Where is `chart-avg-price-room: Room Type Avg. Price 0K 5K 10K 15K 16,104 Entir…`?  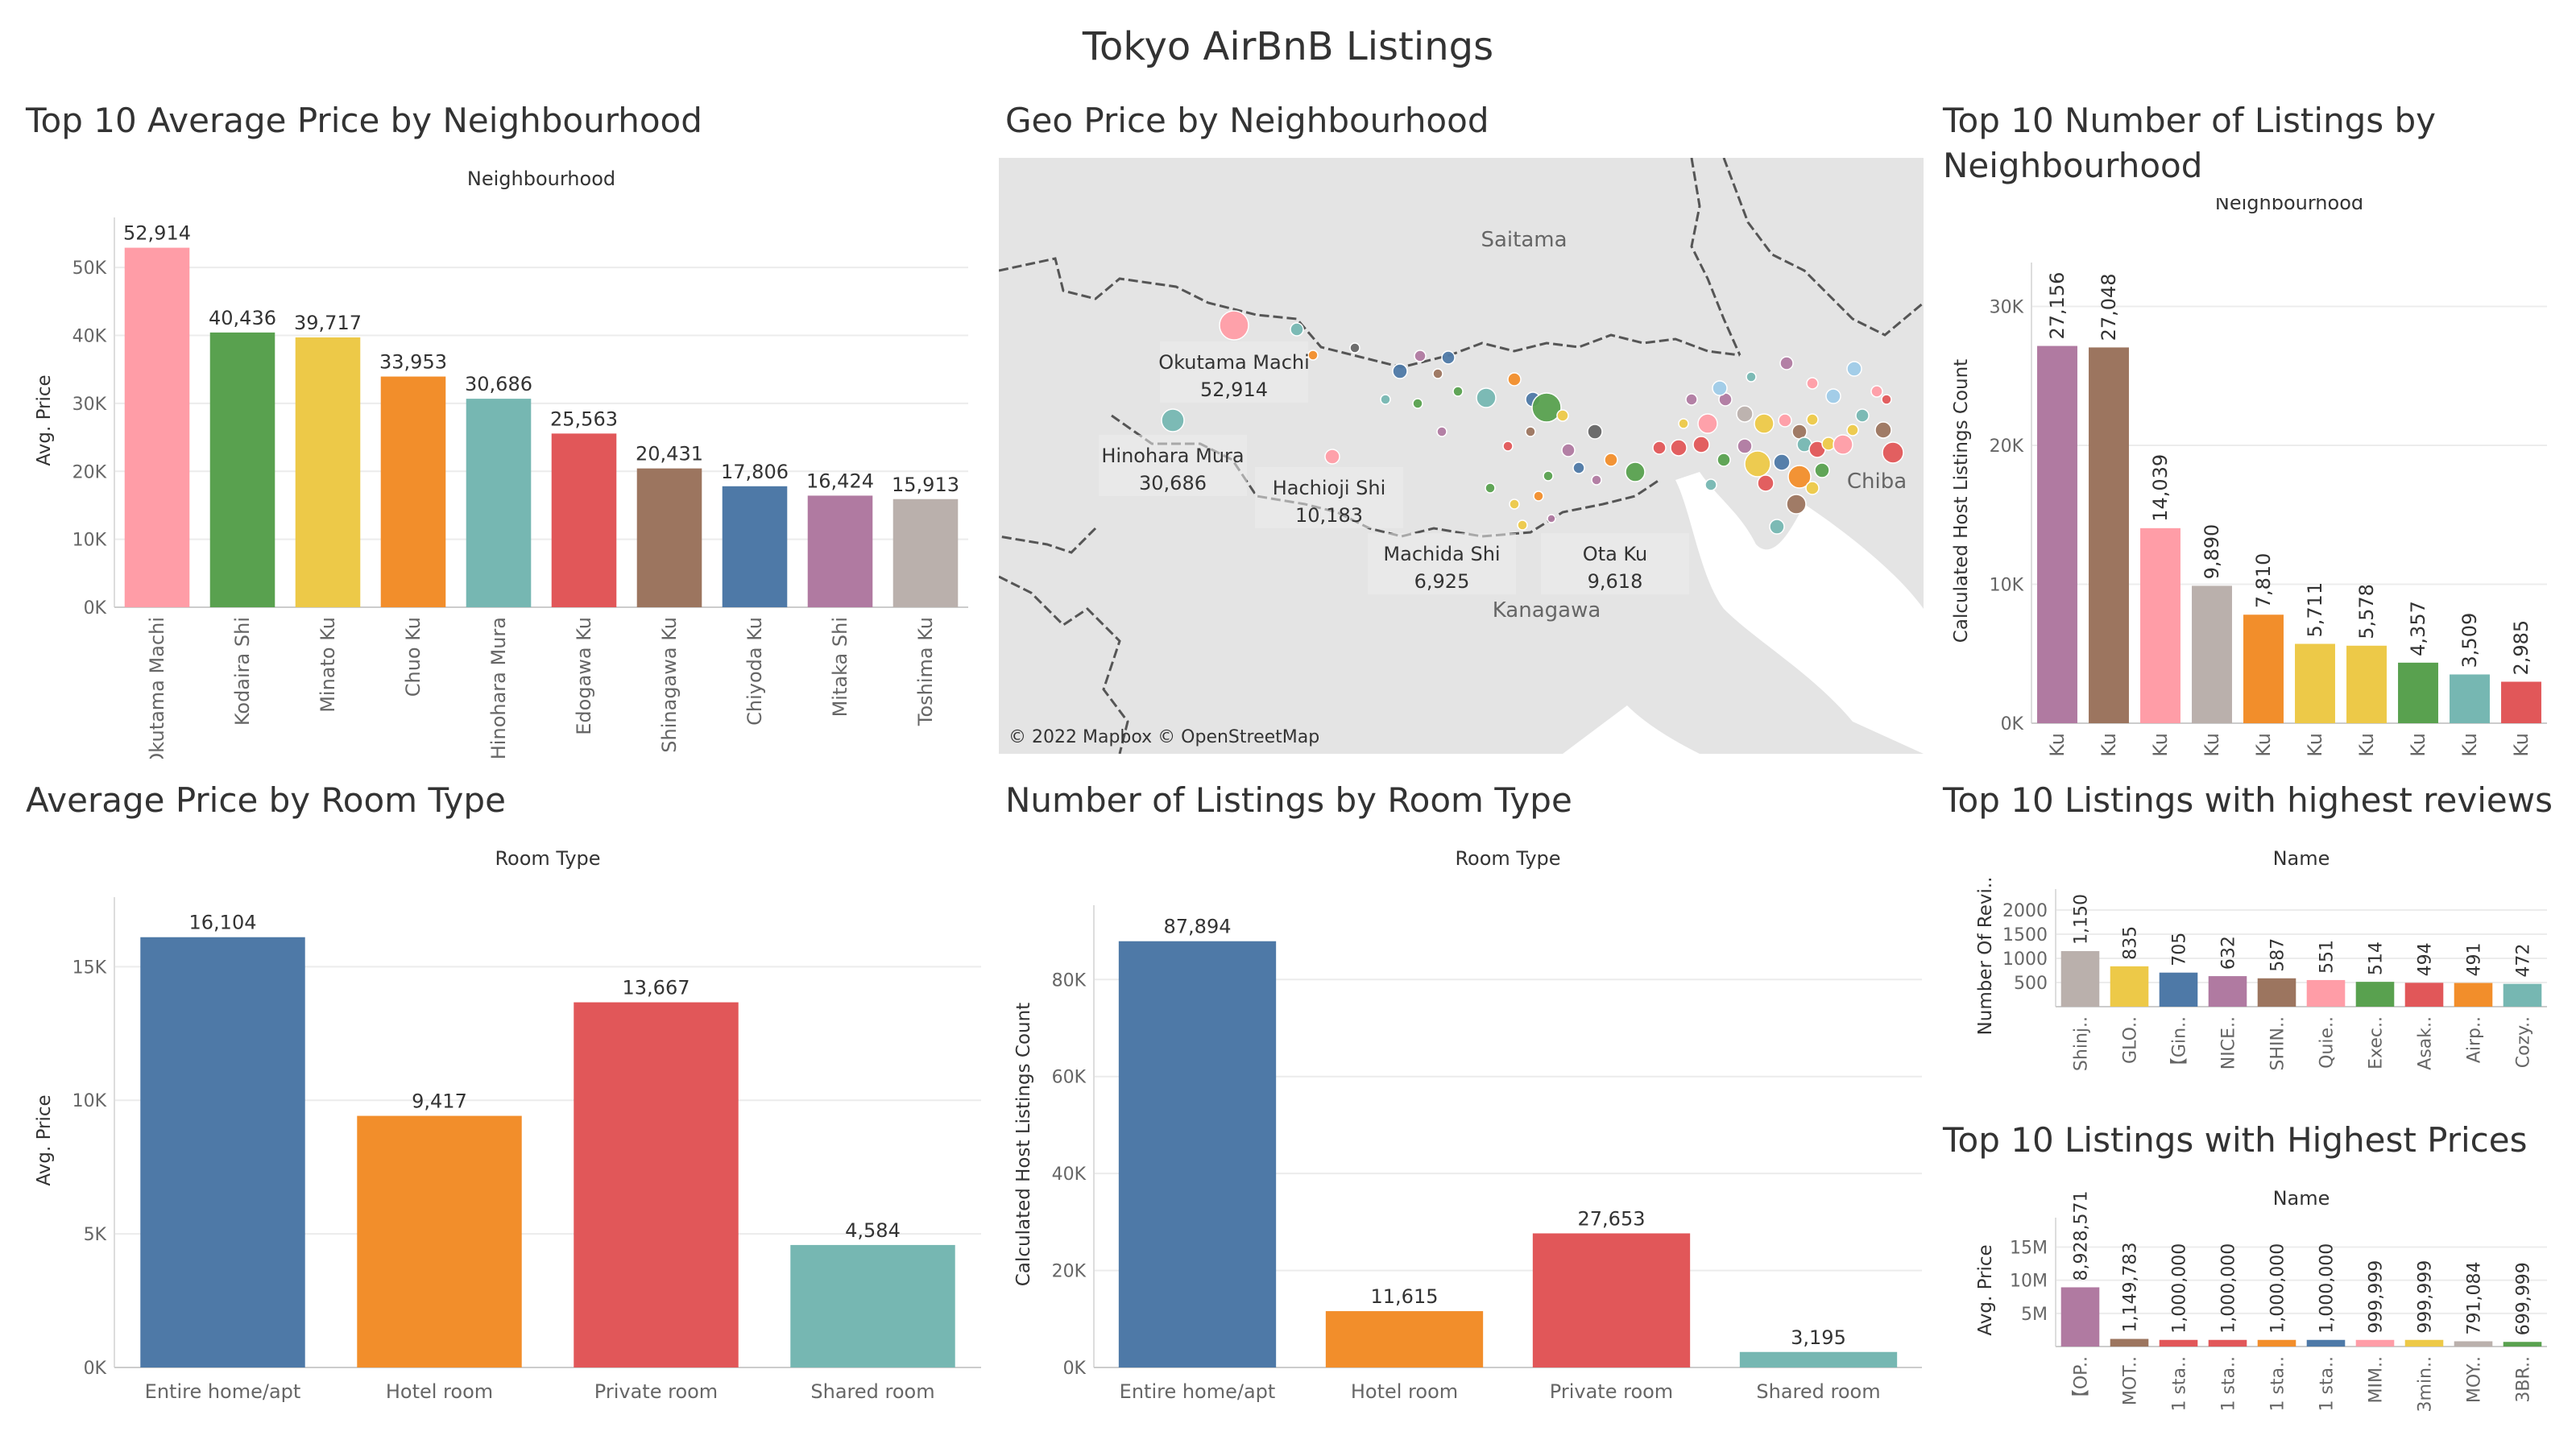
chart-avg-price-room: Room Type Avg. Price 0K 5K 10K 15K 16,104 Entir… is located at coordinates (507, 1123).